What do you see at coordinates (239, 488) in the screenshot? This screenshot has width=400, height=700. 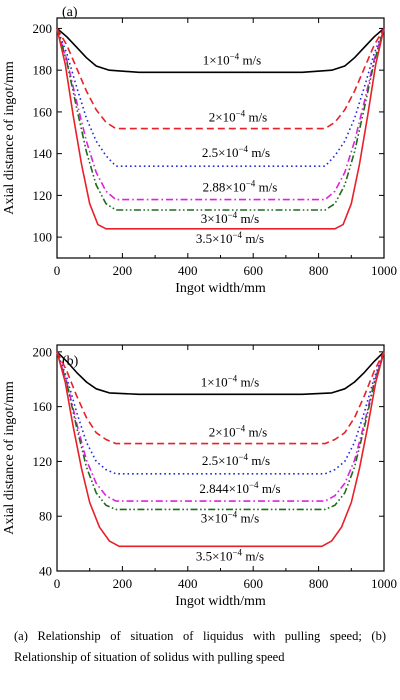 I see `series-label: 2.844×10−4 m/s` at bounding box center [239, 488].